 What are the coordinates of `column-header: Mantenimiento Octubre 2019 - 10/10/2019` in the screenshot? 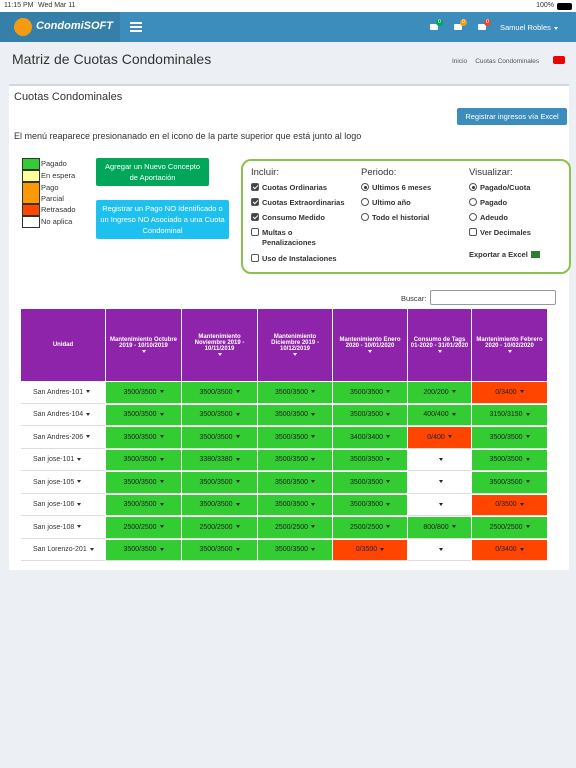 It's located at (143, 345).